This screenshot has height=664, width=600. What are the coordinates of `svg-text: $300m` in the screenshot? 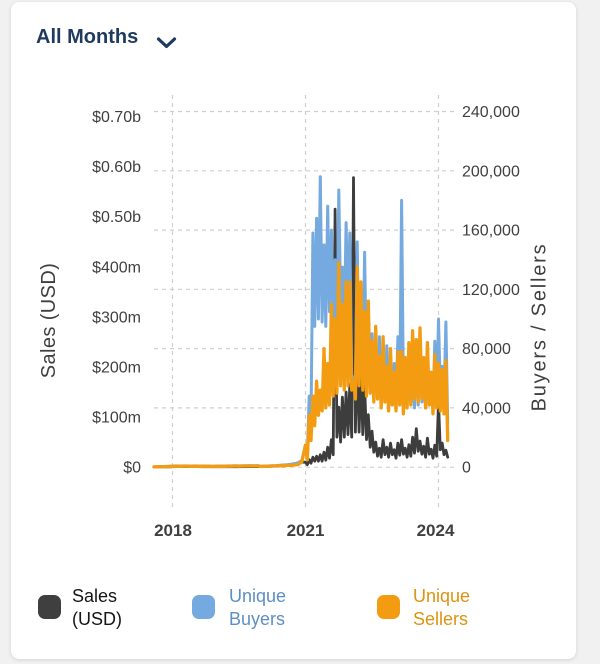 It's located at (116, 317).